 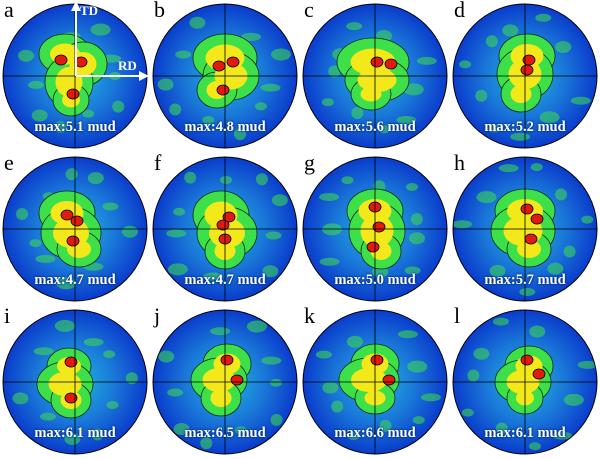 I want to click on pole-figure-panel-g: g max:5.0 mud, so click(x=375, y=228).